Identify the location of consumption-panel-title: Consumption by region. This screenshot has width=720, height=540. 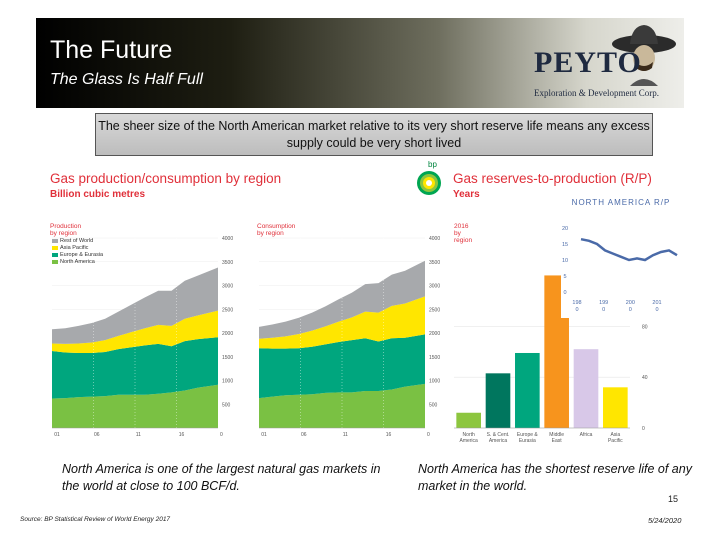
(276, 230).